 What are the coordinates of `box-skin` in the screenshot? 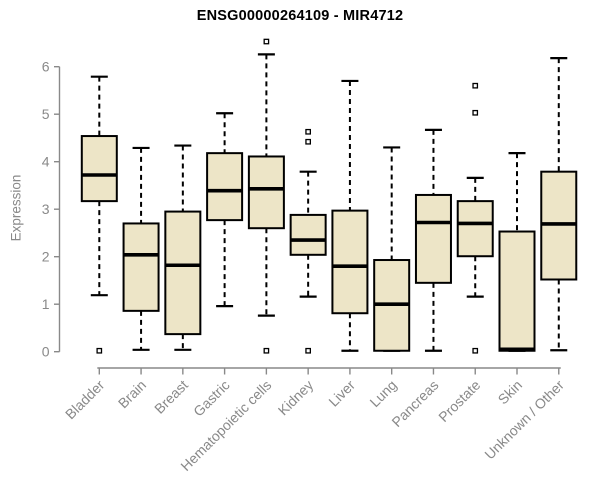 It's located at (517, 252).